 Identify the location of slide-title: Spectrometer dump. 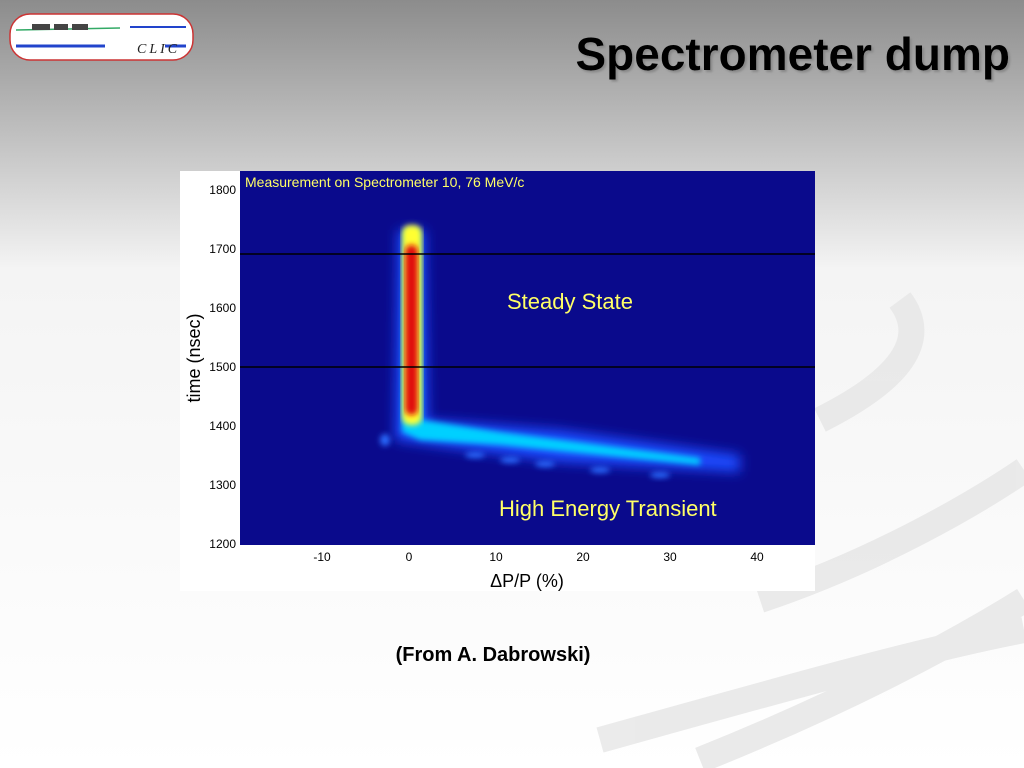
(792, 54).